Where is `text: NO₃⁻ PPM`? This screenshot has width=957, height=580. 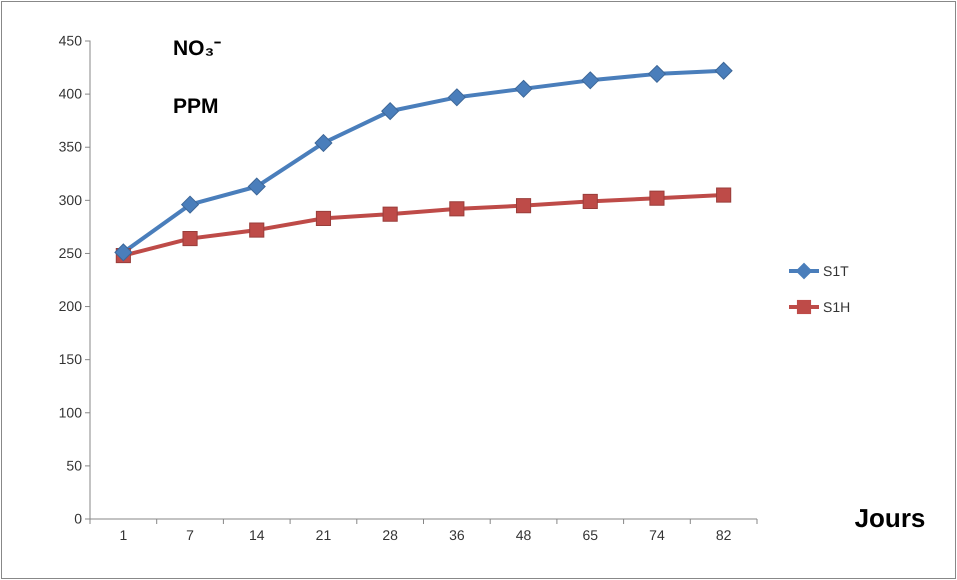
text: NO₃⁻ PPM is located at coordinates (197, 77).